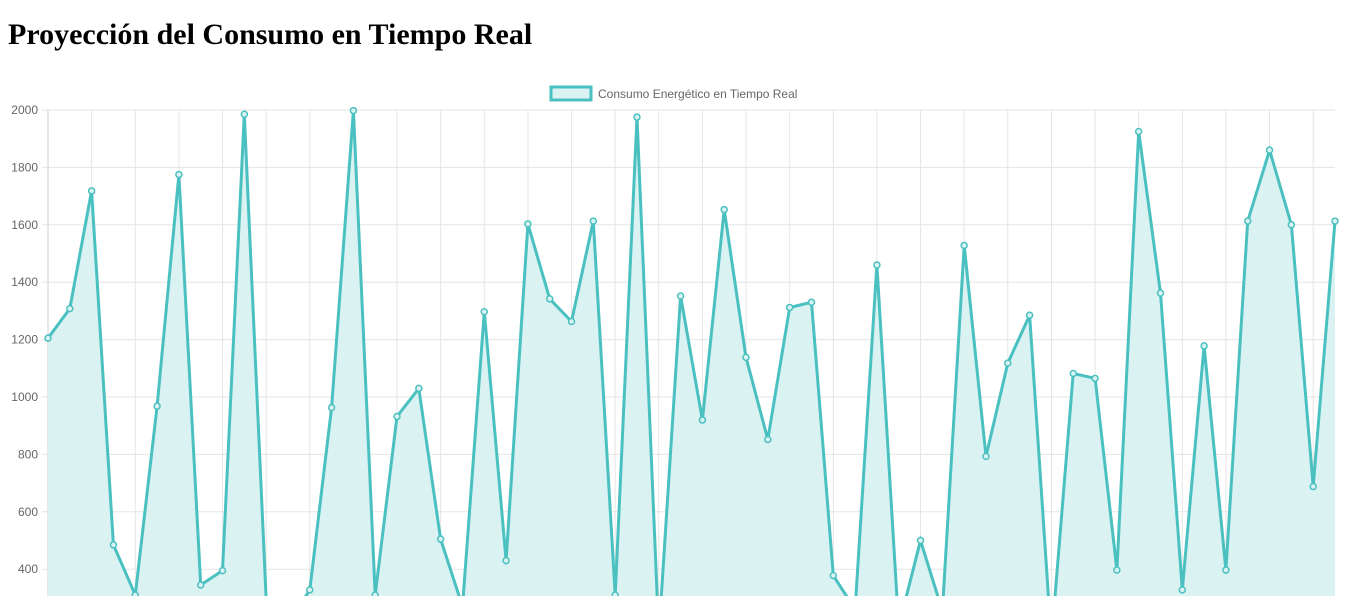 The width and height of the screenshot is (1346, 596). I want to click on legend-label: Consumo Energético en Tiempo Real, so click(697, 94).